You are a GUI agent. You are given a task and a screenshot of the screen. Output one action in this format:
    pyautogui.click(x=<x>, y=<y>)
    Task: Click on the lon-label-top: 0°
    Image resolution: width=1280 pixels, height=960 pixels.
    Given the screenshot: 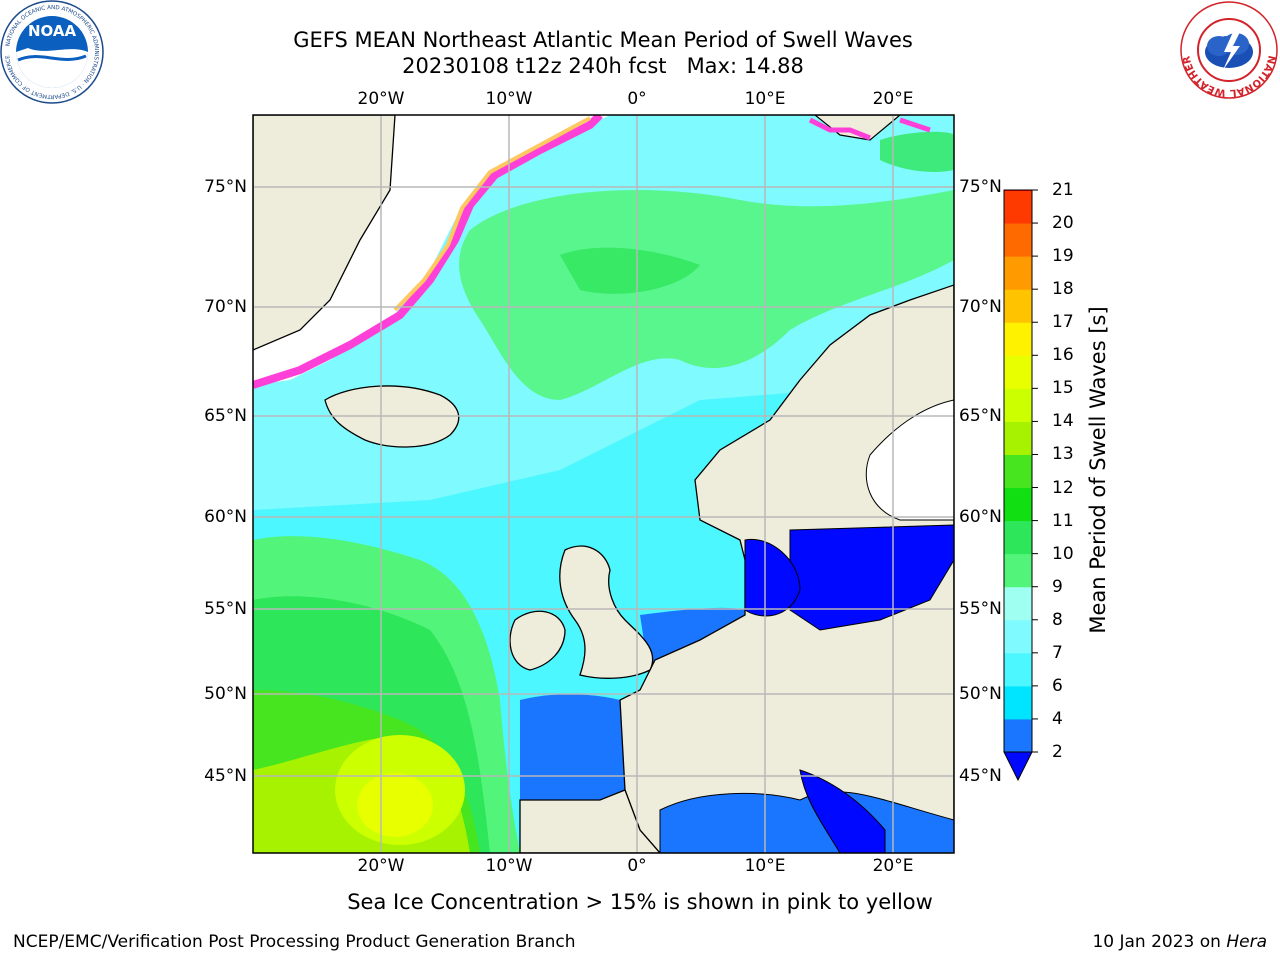 What is the action you would take?
    pyautogui.click(x=637, y=99)
    